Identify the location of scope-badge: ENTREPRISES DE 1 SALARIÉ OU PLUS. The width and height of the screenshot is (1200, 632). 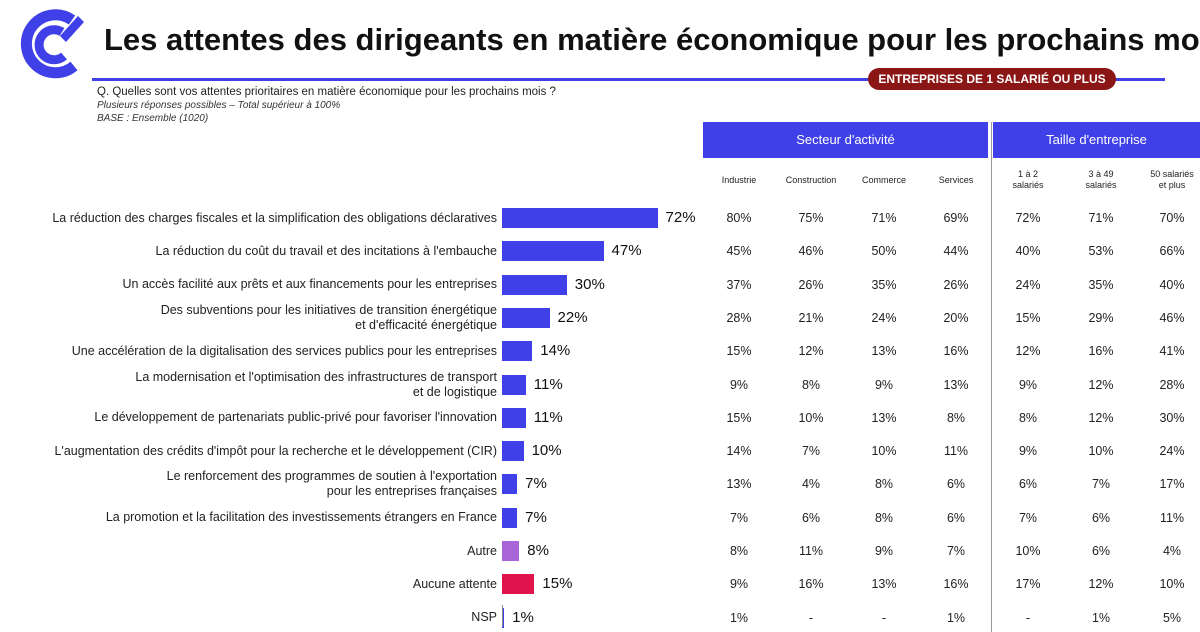
(992, 79).